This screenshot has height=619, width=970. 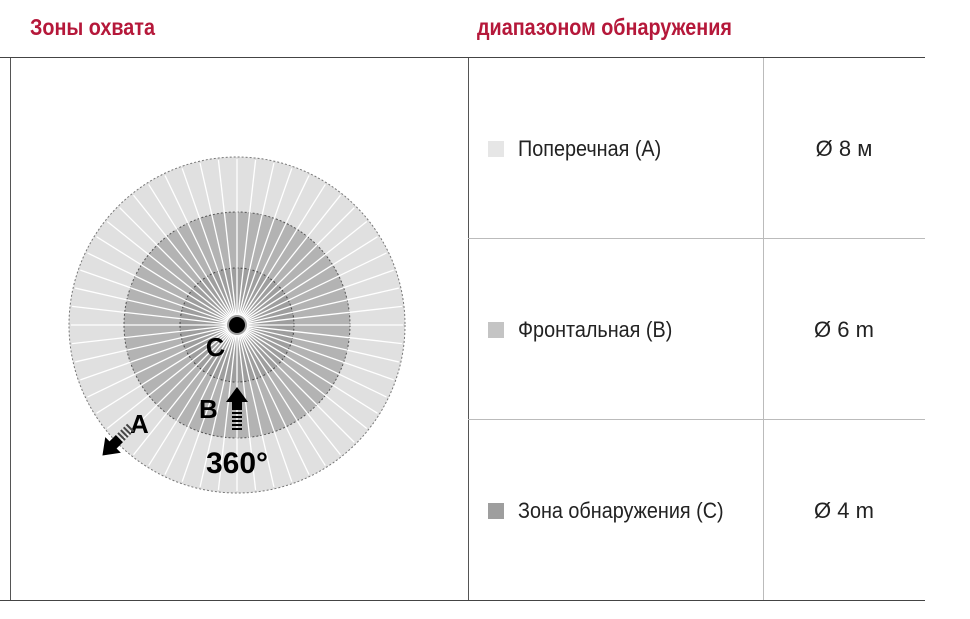 I want to click on label-b: B, so click(x=208, y=409).